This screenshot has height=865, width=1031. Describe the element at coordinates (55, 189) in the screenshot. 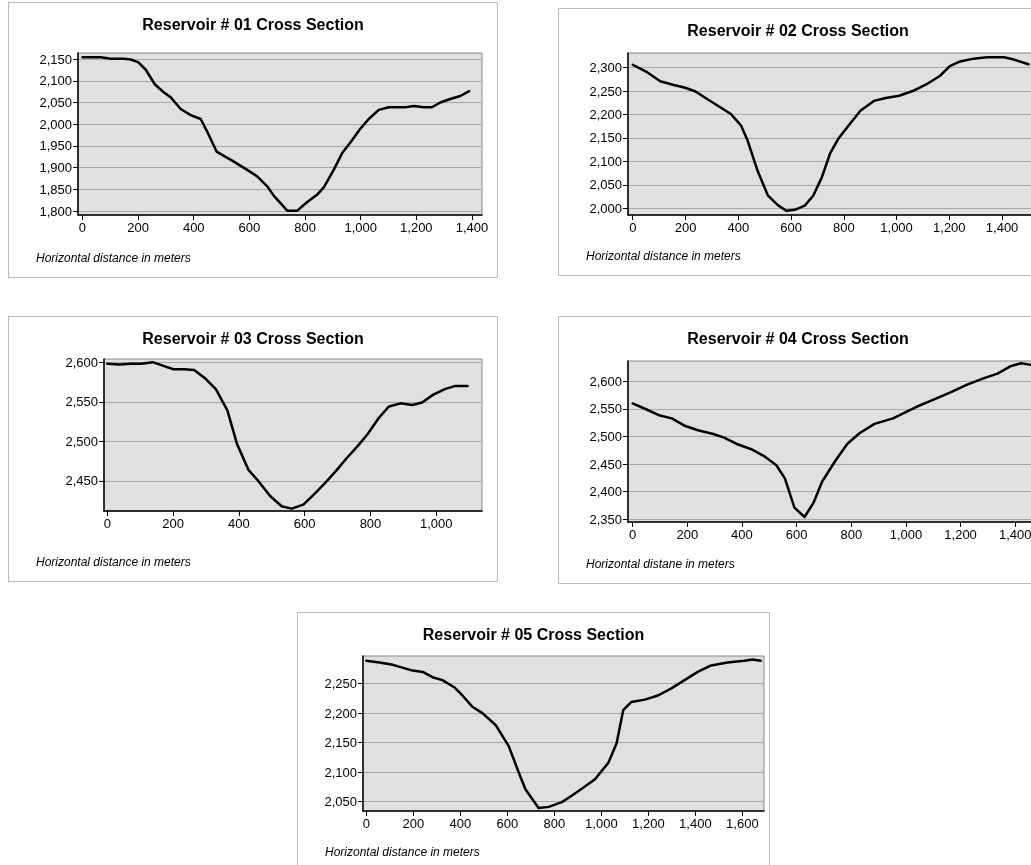

I see `y-tick-label: 1,850` at that location.